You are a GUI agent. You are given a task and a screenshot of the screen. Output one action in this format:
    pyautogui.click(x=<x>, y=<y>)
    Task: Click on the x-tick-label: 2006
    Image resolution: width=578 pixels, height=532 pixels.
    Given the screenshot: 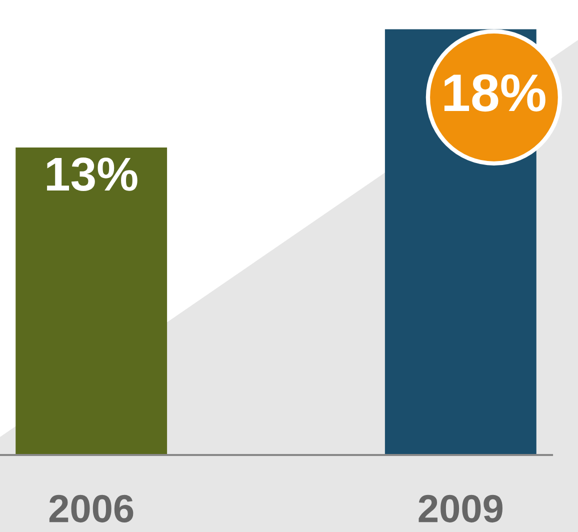 What is the action you would take?
    pyautogui.click(x=91, y=508)
    